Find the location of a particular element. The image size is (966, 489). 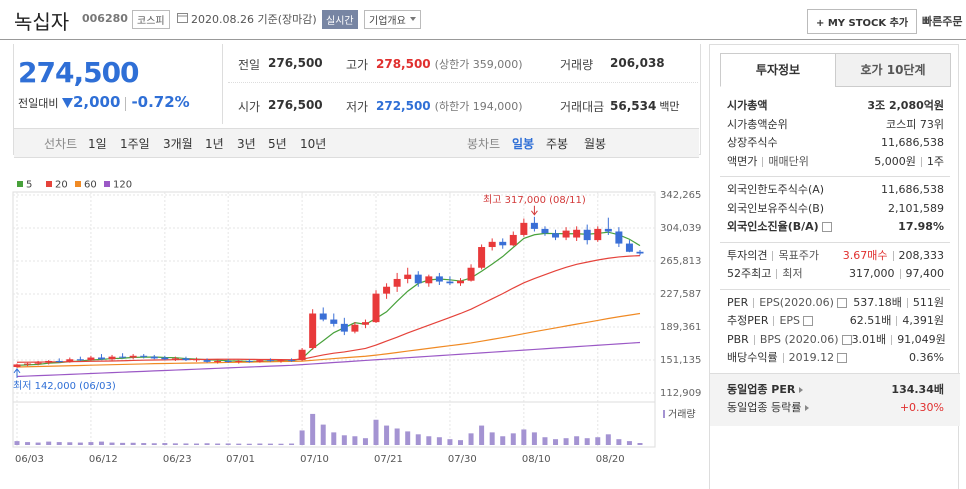

y-tick-label: 189,361 is located at coordinates (680, 327).